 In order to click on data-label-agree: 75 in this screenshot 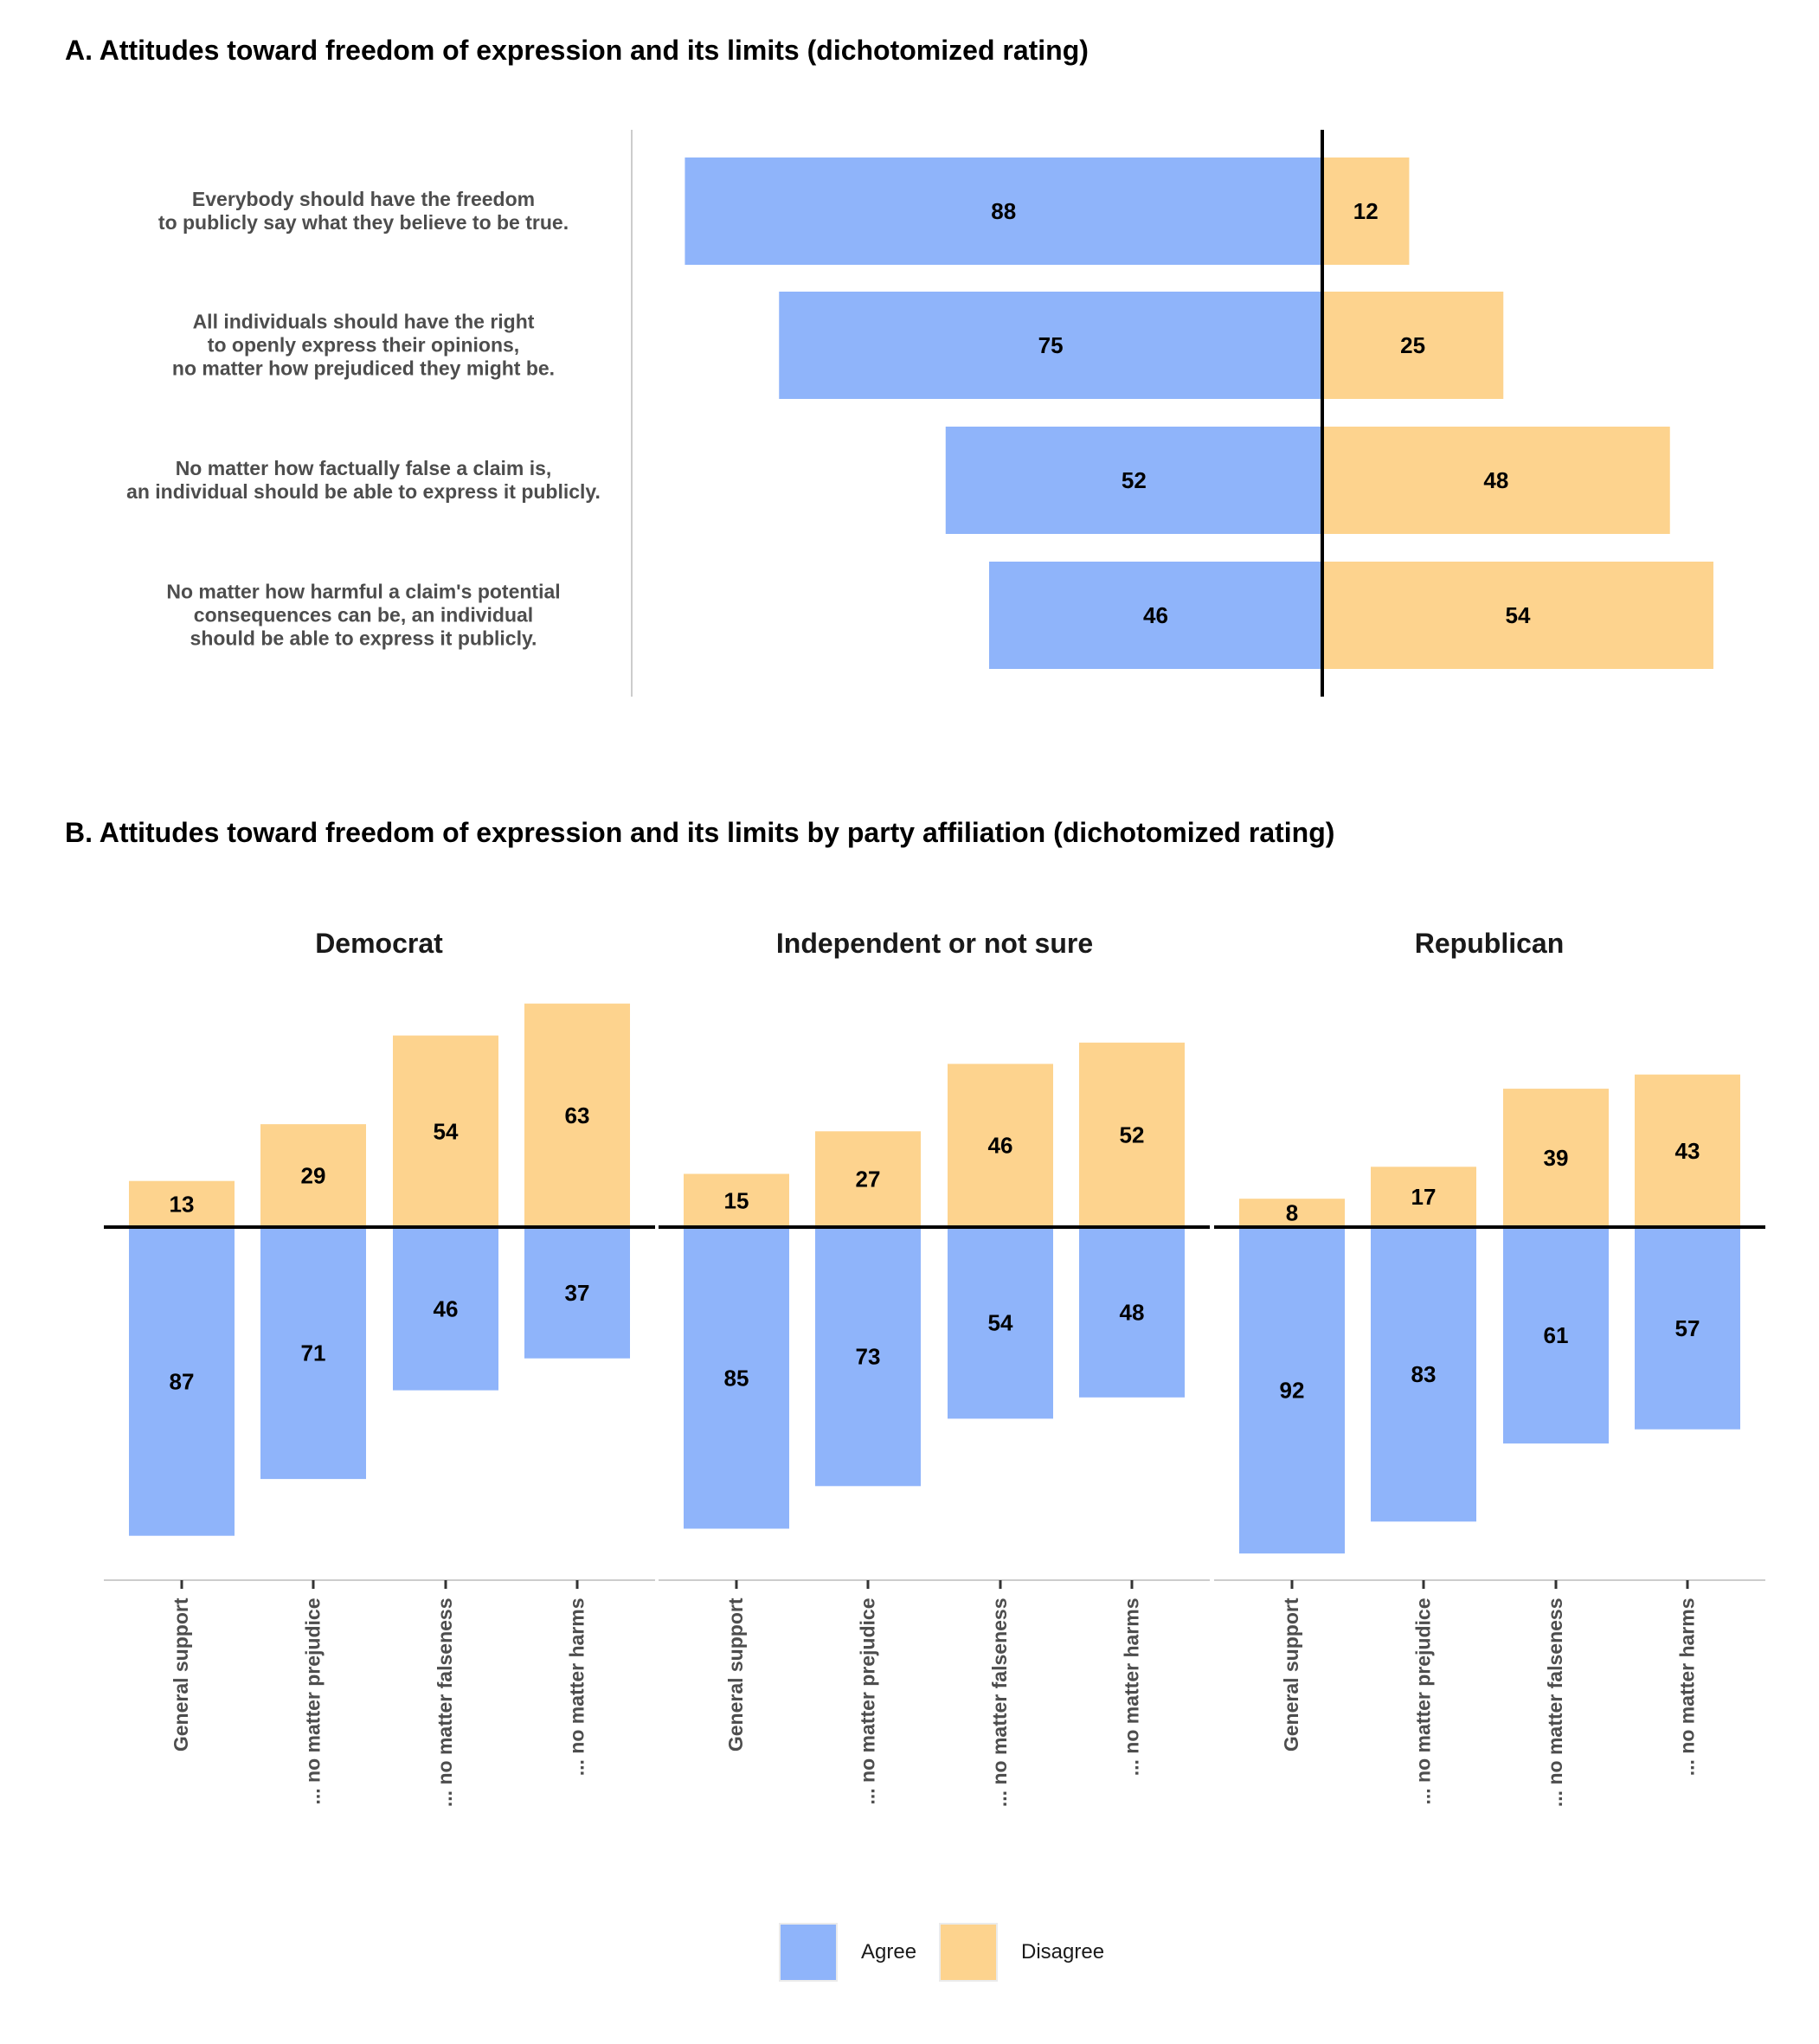, I will do `click(1051, 345)`.